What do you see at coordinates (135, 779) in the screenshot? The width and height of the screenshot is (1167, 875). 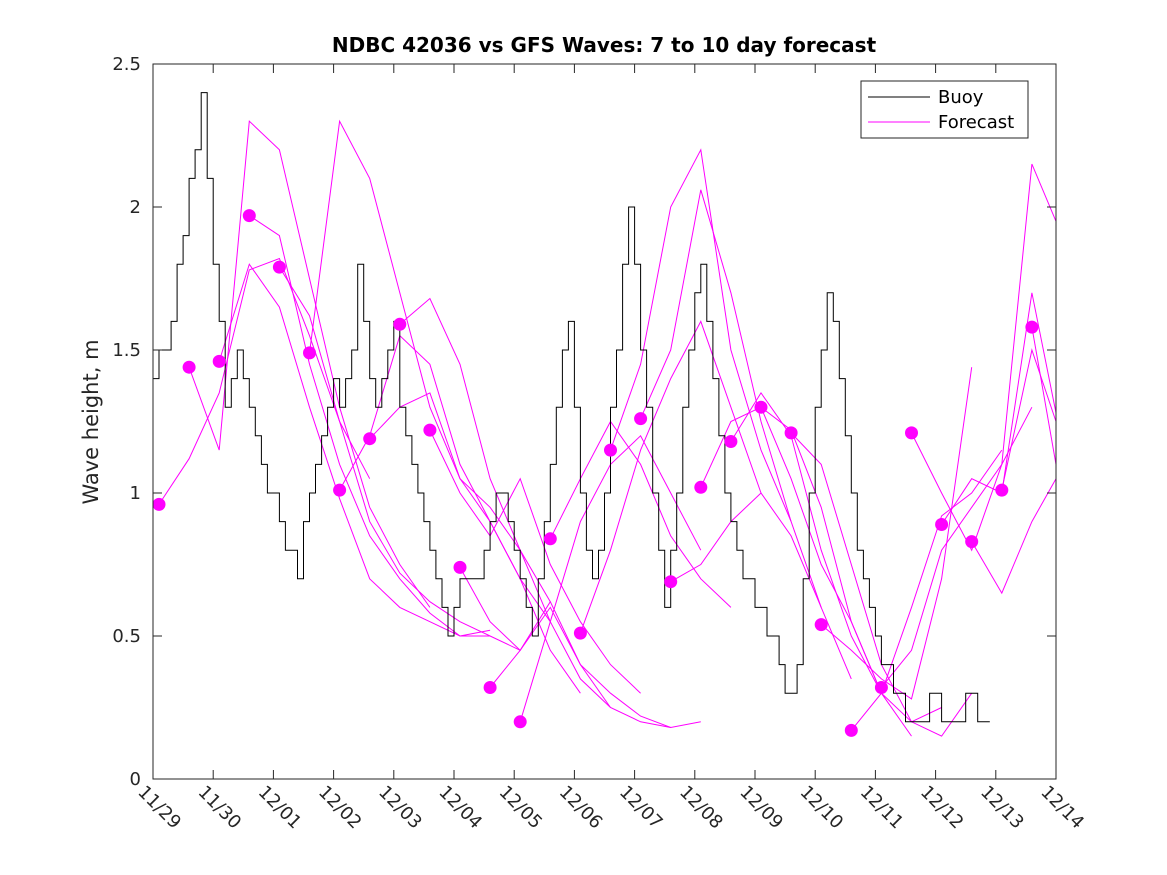 I see `y-tick-label: 0` at bounding box center [135, 779].